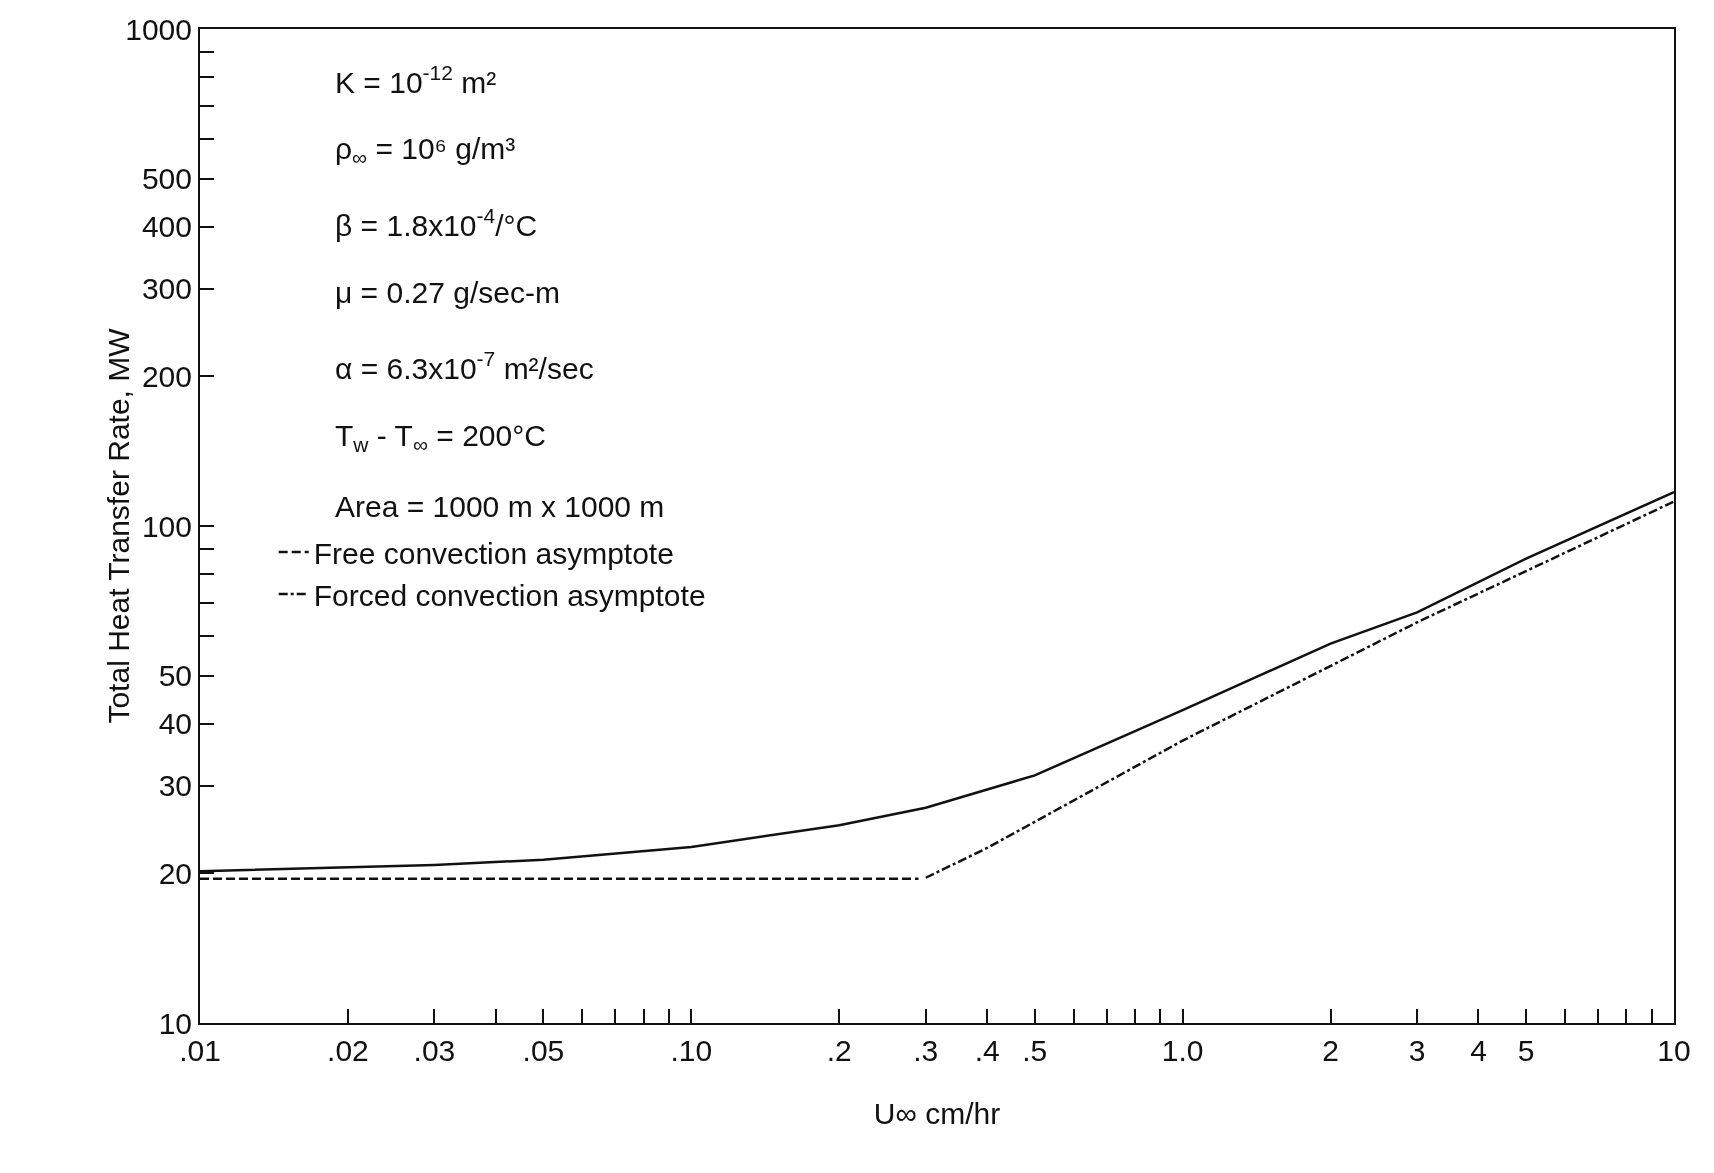  I want to click on y-tick-label: 20, so click(175, 873).